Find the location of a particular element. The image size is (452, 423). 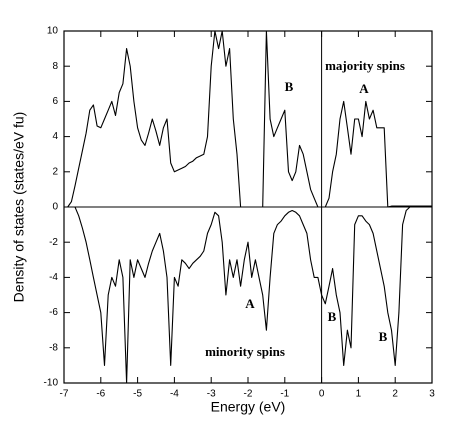

x-tick-label: -4 is located at coordinates (174, 394).